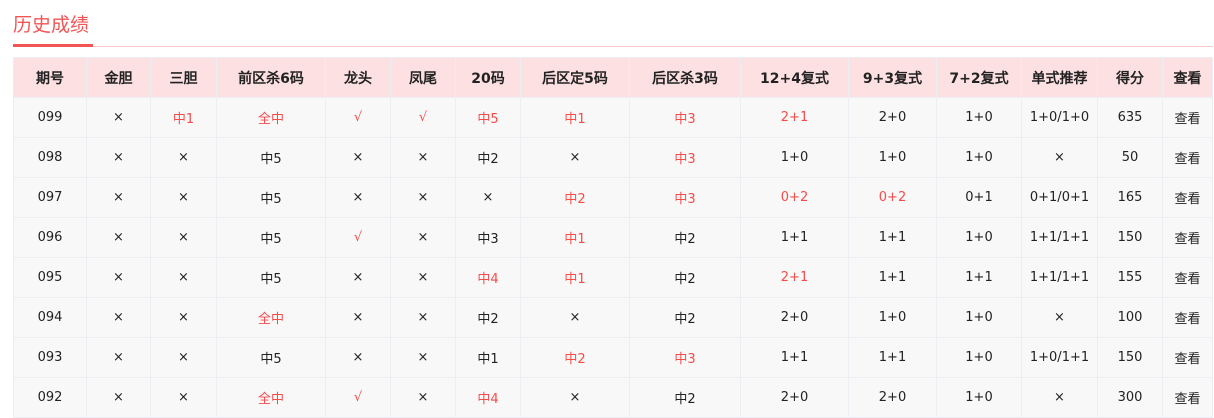 Image resolution: width=1214 pixels, height=418 pixels. What do you see at coordinates (1059, 237) in the screenshot?
I see `table-cell: 1+1/1+1` at bounding box center [1059, 237].